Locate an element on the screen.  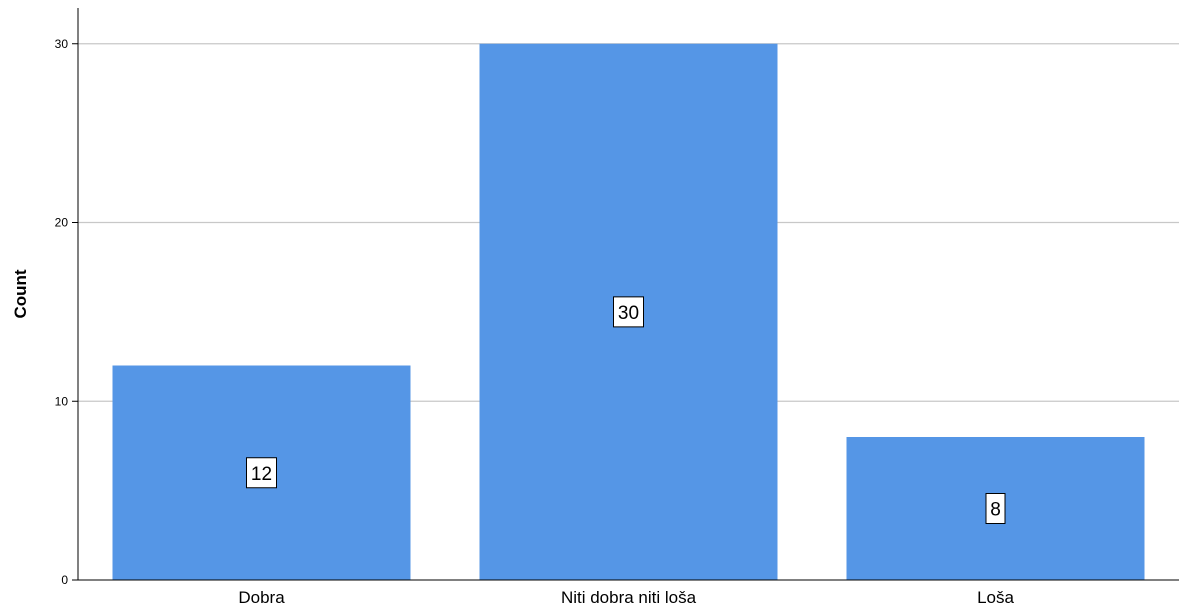
y-axis-title: Count is located at coordinates (20, 293).